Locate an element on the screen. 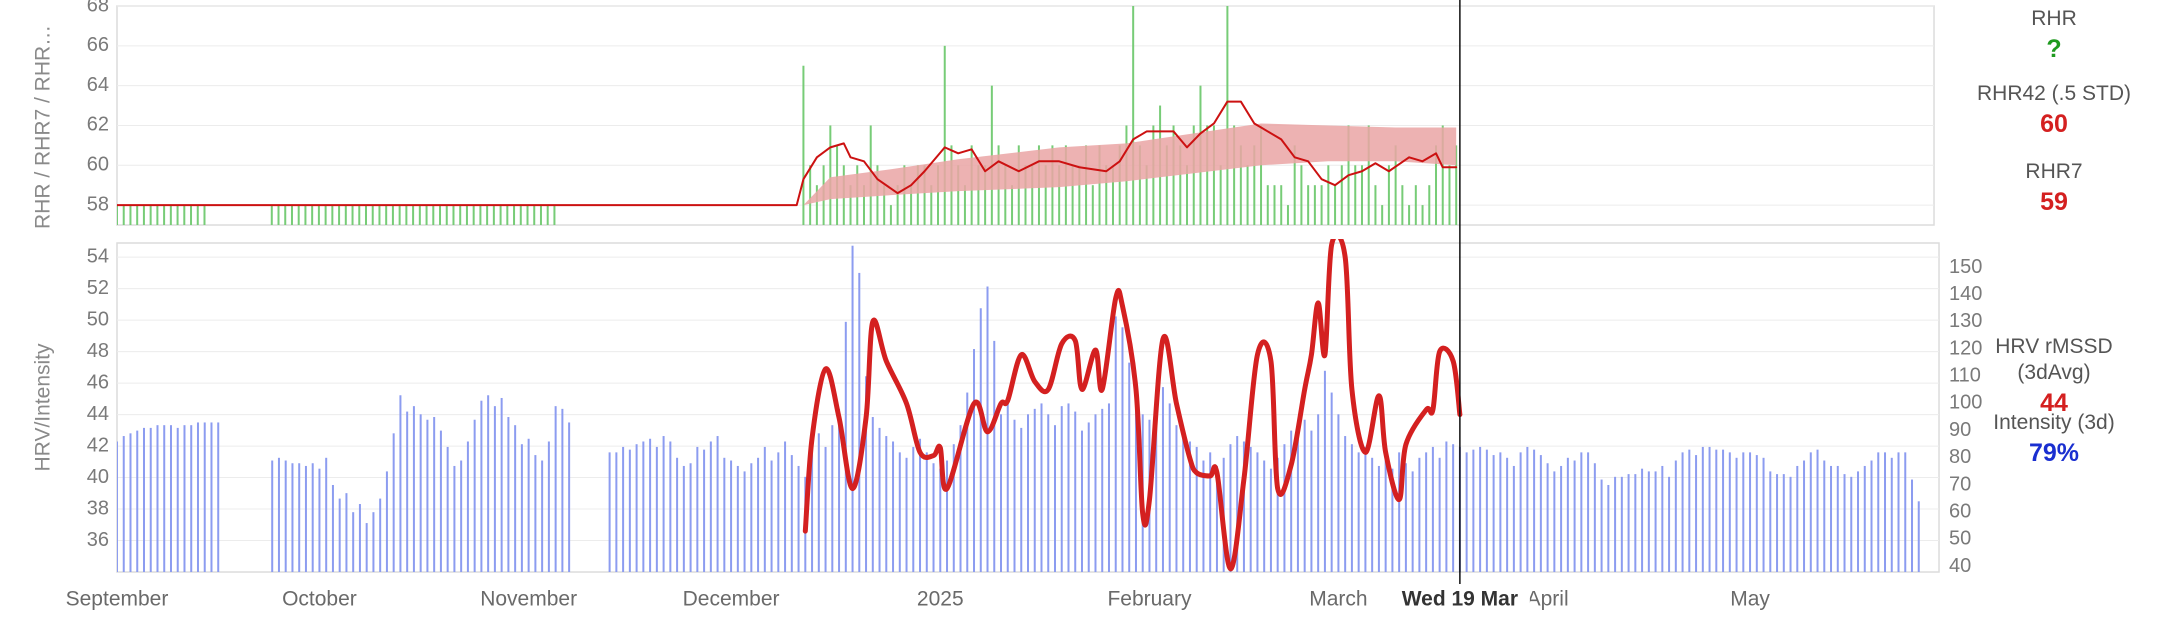 This screenshot has width=2176, height=619. y2-tick-label: 110 is located at coordinates (1965, 376).